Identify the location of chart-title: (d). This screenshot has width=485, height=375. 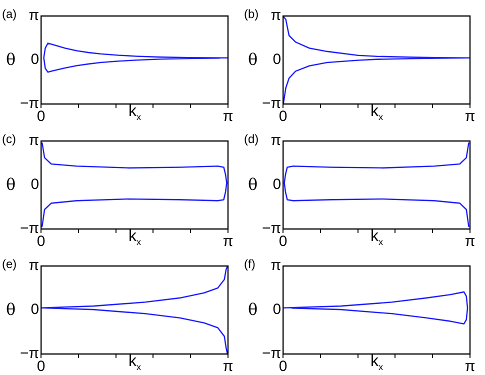
(251, 139).